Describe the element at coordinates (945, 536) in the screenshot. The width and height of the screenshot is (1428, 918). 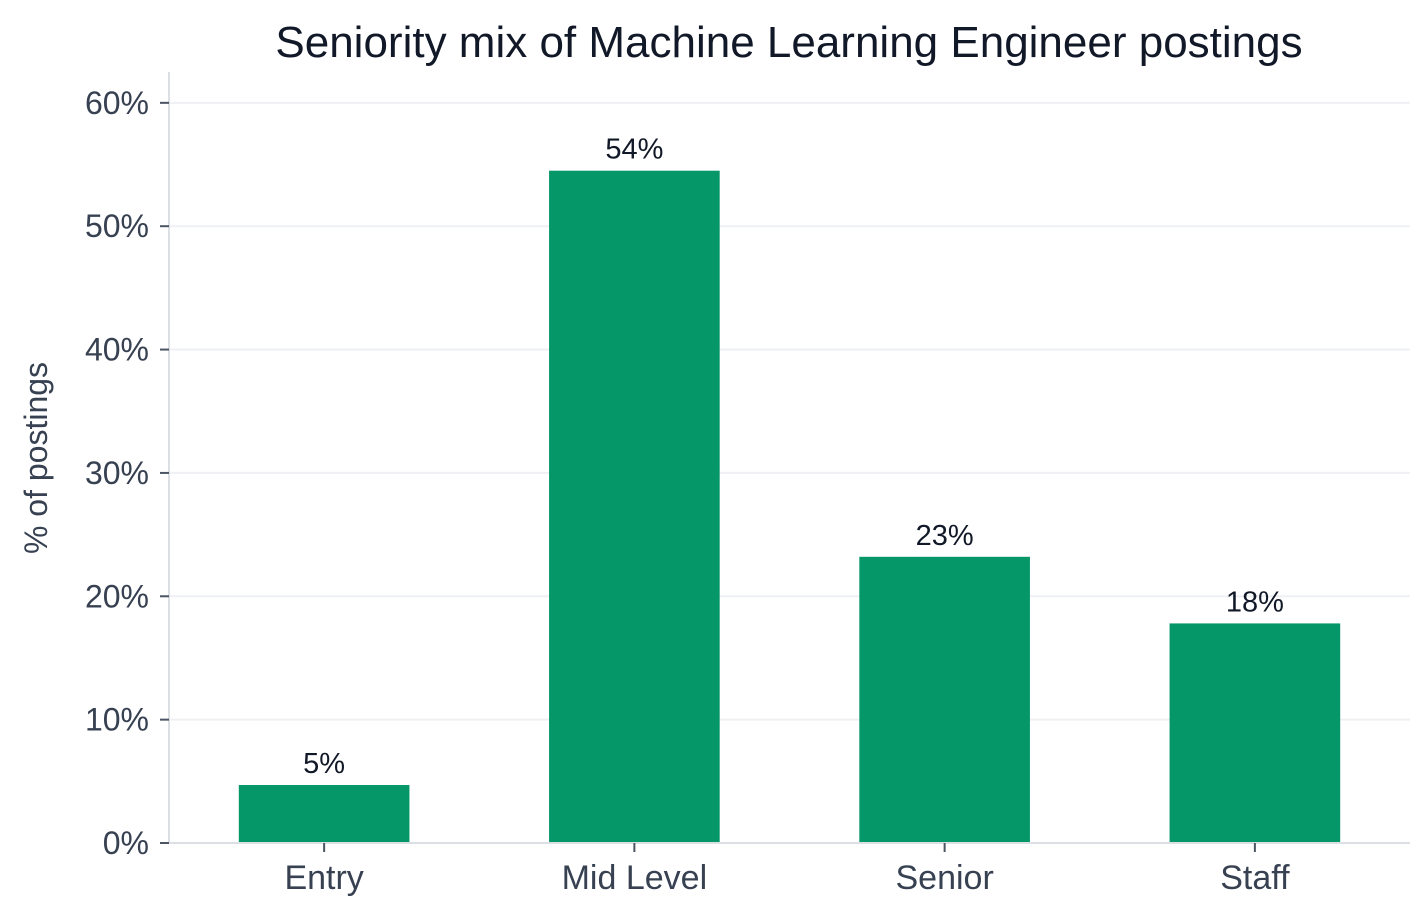
I see `bar-value-label: 23%` at that location.